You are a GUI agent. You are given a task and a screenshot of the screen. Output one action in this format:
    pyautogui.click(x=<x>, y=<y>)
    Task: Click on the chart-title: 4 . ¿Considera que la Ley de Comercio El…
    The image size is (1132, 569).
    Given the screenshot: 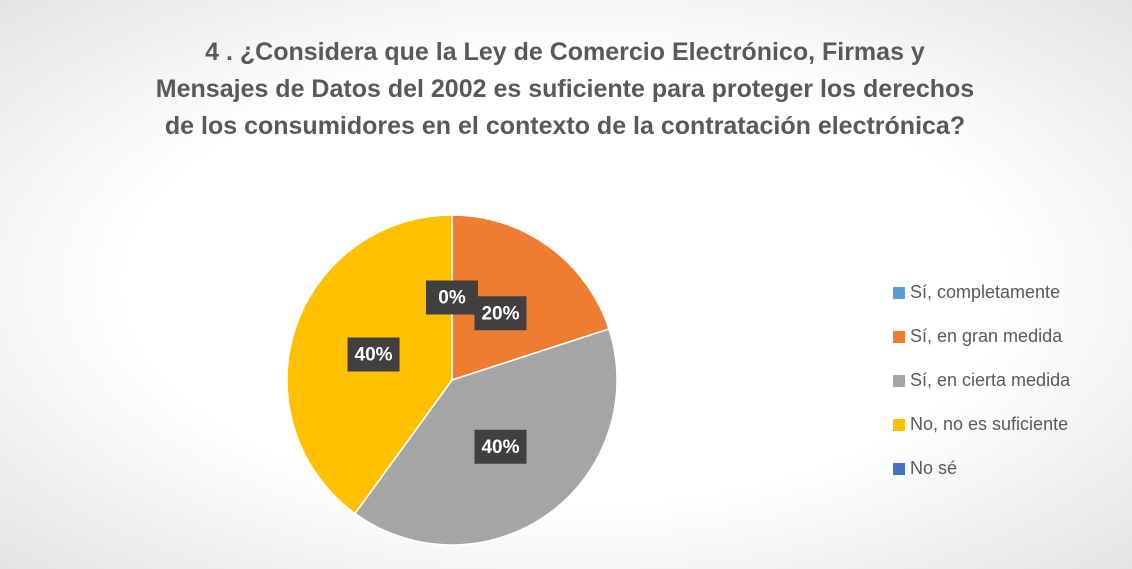 What is the action you would take?
    pyautogui.click(x=565, y=89)
    